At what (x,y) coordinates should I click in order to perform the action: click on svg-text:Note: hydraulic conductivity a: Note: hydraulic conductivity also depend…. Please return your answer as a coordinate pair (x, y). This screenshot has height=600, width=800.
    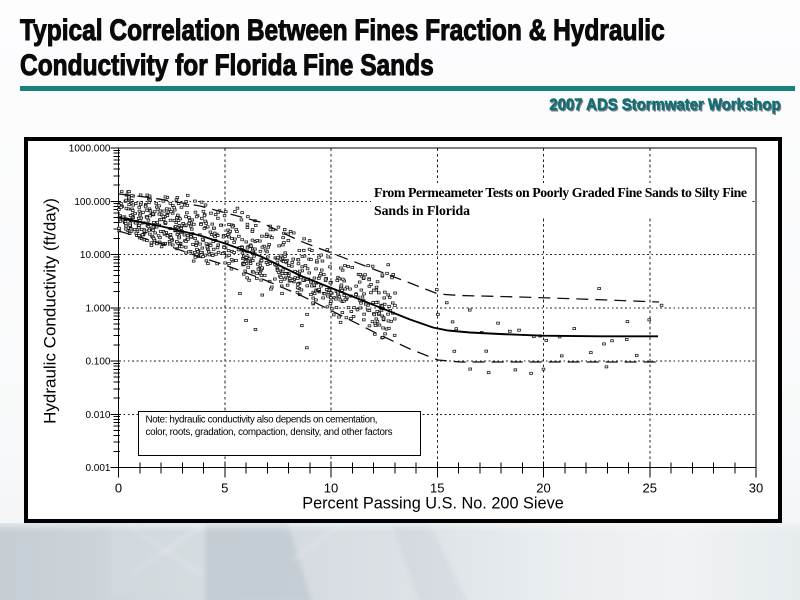
    Looking at the image, I should click on (262, 420).